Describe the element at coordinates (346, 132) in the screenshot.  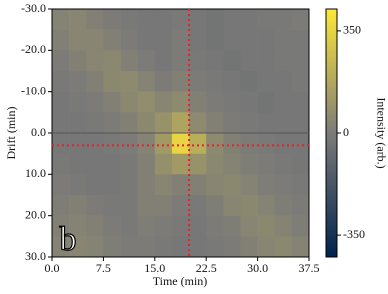
I see `colorbar-tick-label: 0` at that location.